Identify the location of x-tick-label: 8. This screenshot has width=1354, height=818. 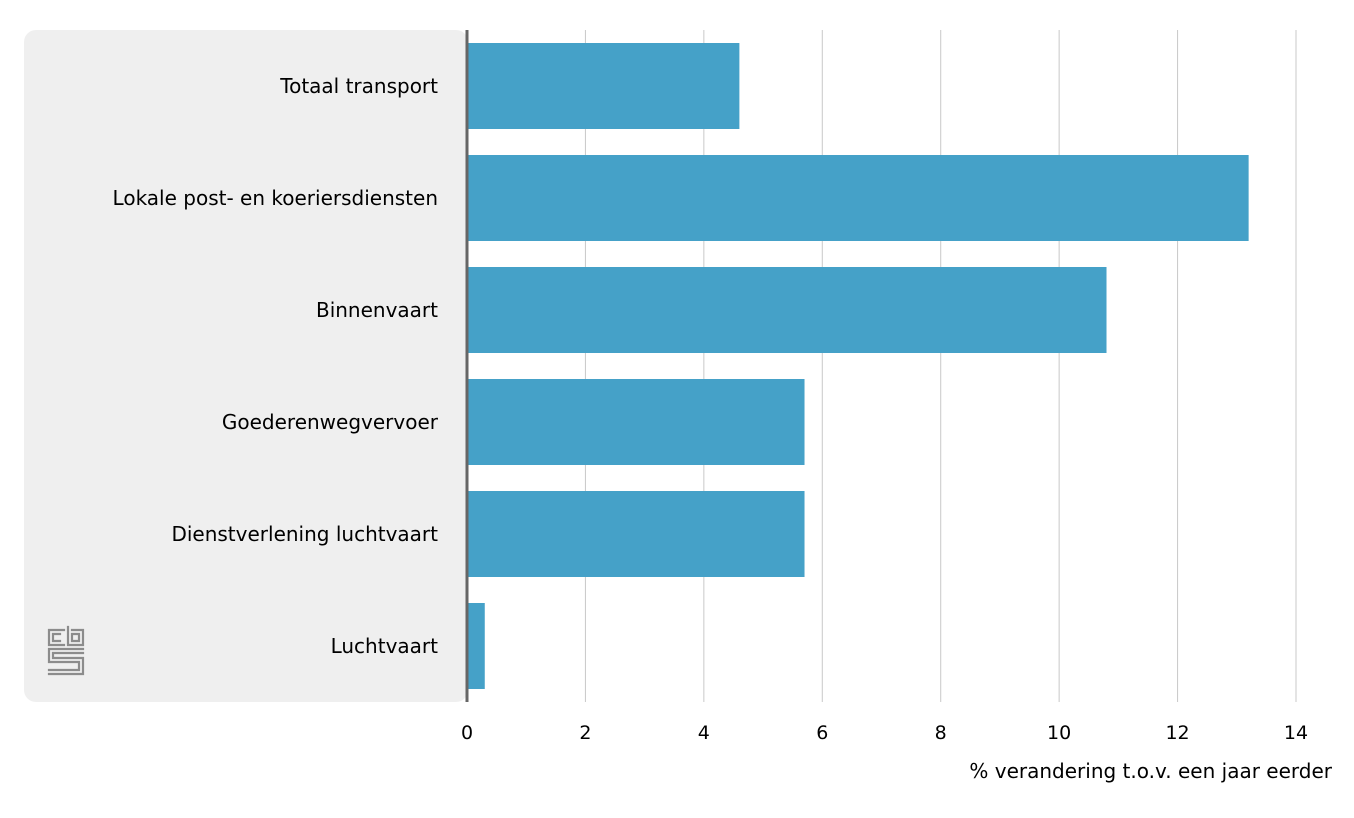
(941, 733).